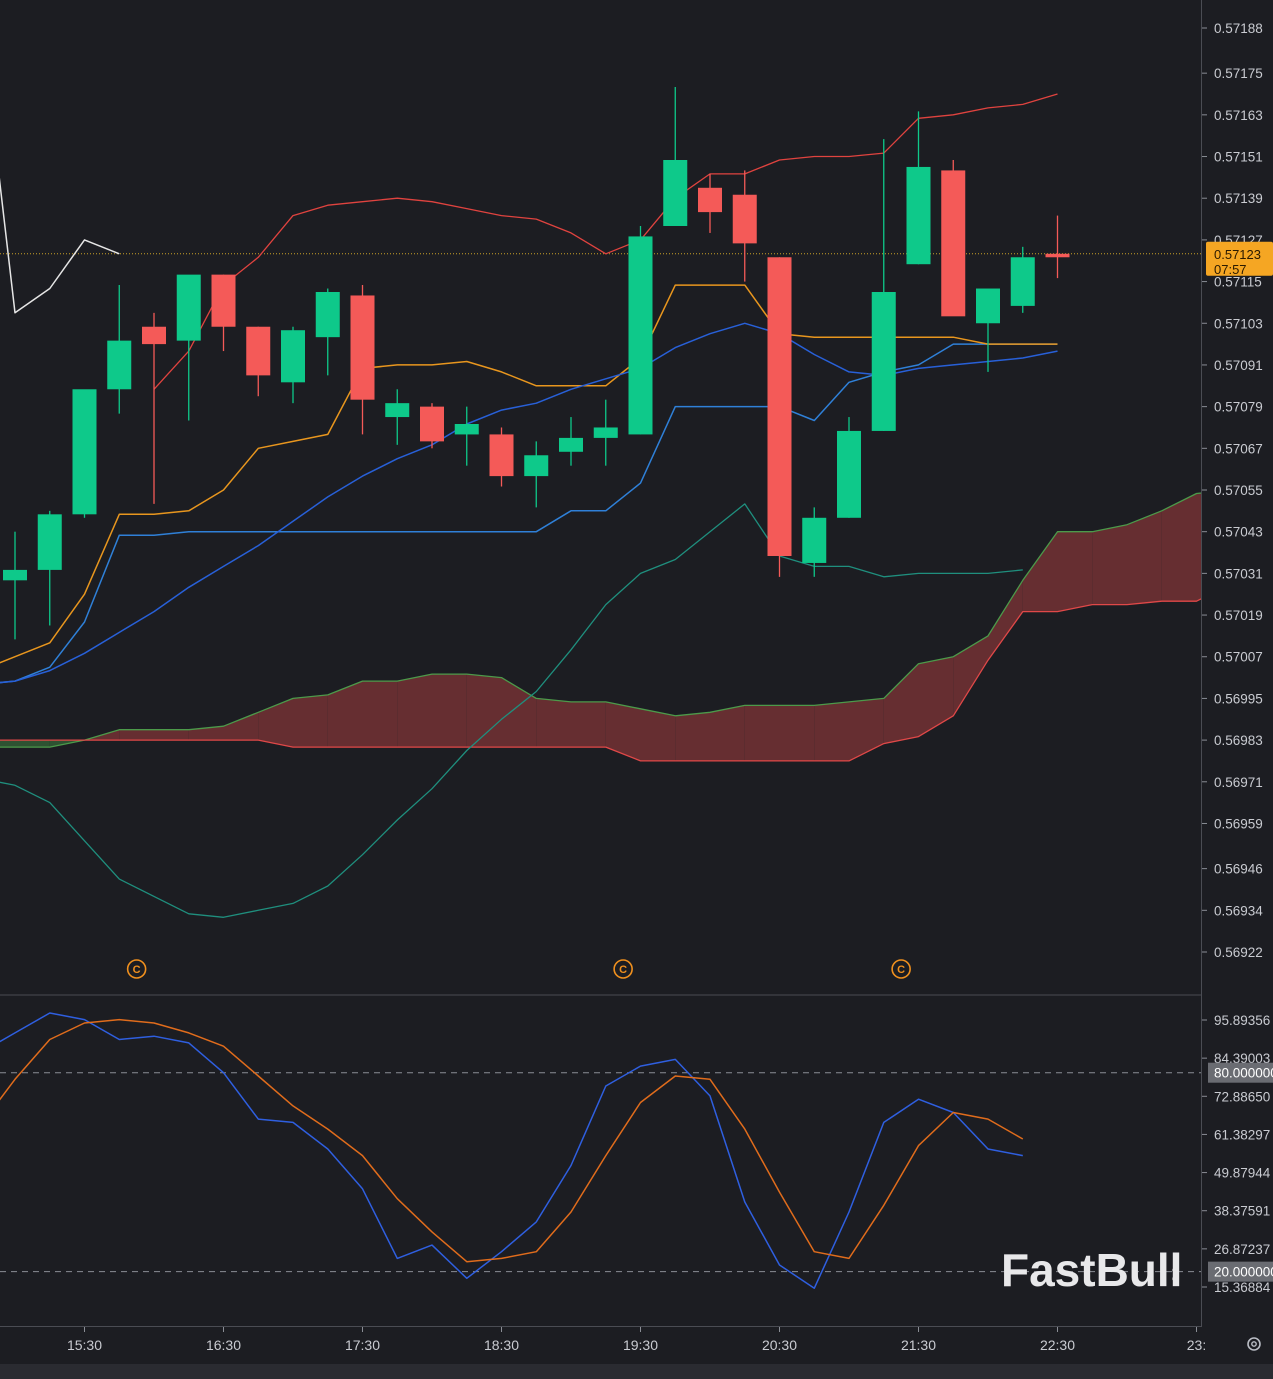 The width and height of the screenshot is (1273, 1379). What do you see at coordinates (1243, 1272) in the screenshot?
I see `reference-badge-label: 20.000000` at bounding box center [1243, 1272].